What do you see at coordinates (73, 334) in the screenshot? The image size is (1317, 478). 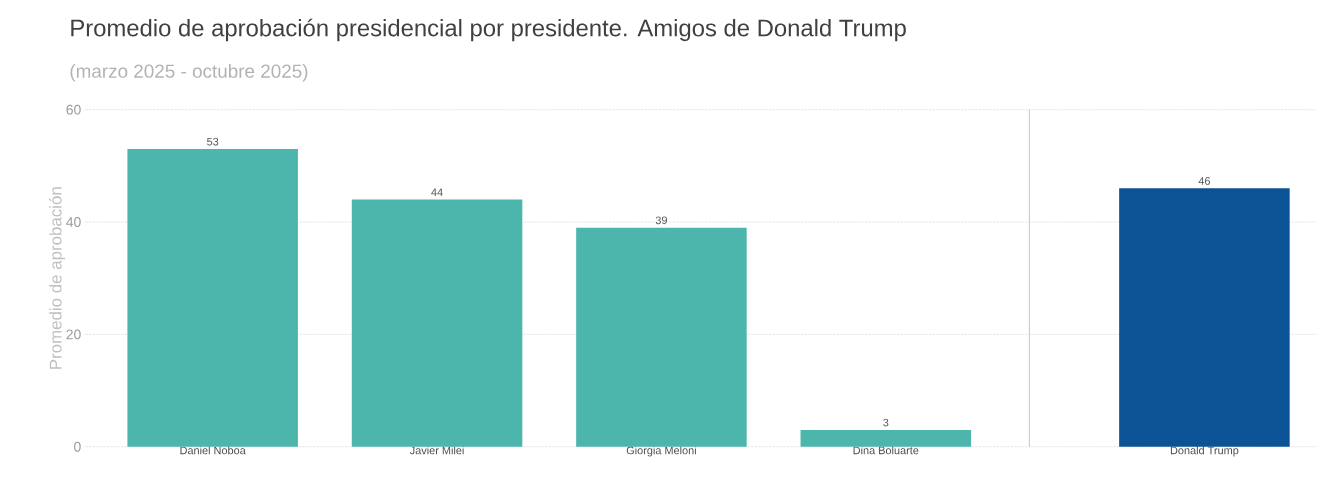 I see `y-tick-label: 20` at bounding box center [73, 334].